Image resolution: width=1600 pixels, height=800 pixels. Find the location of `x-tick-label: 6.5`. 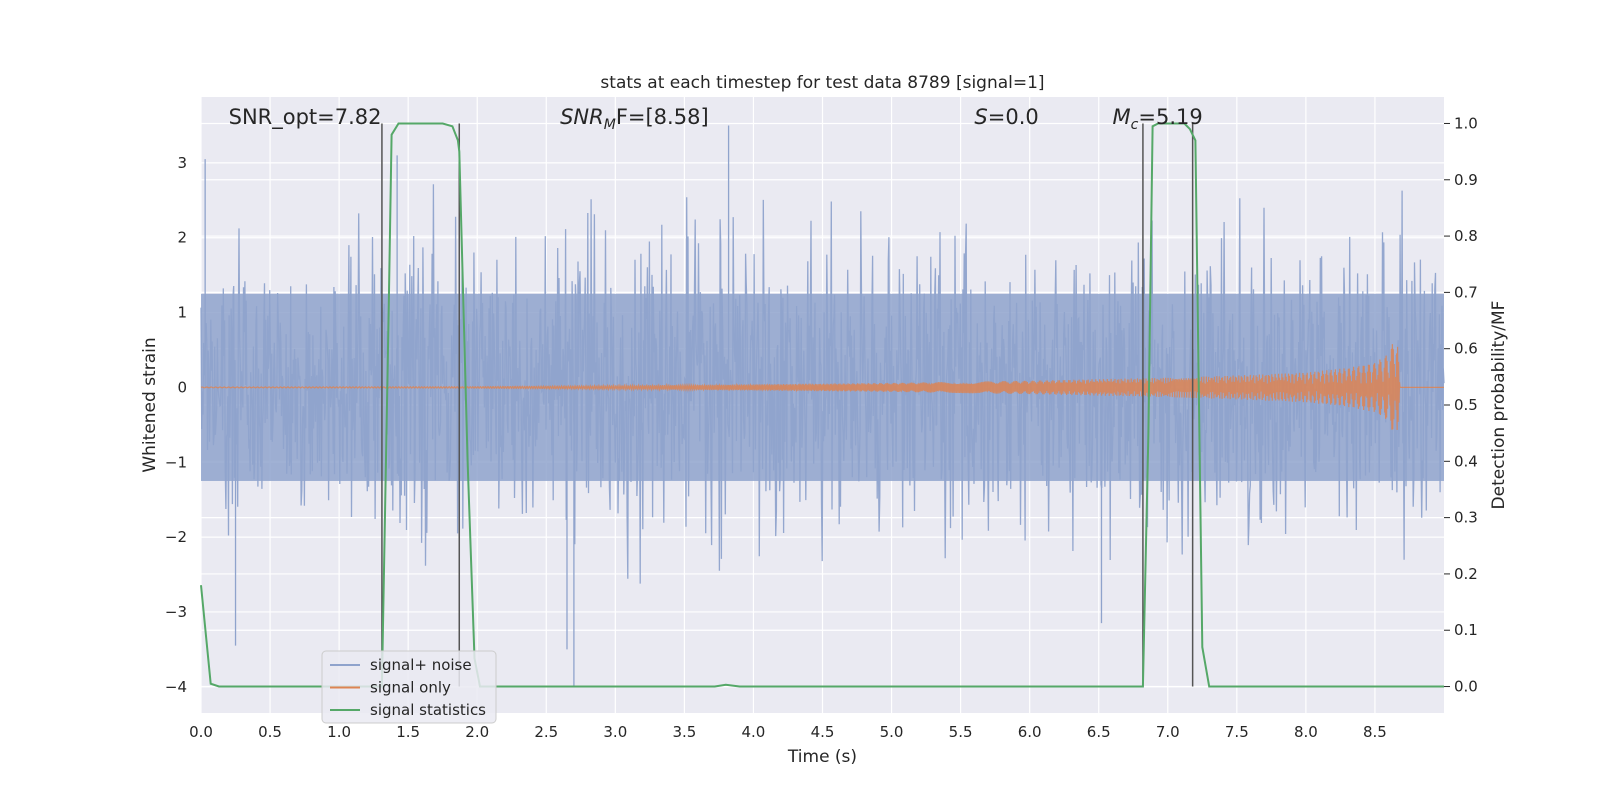

x-tick-label: 6.5 is located at coordinates (1099, 732).